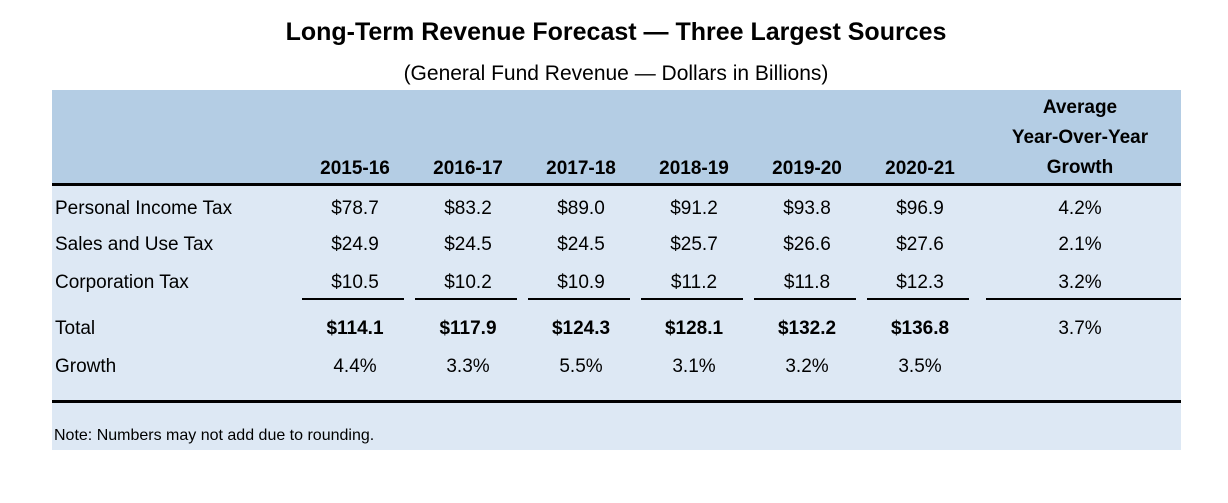 The height and width of the screenshot is (503, 1228). What do you see at coordinates (355, 366) in the screenshot?
I see `growth-row-cell: 4.4%` at bounding box center [355, 366].